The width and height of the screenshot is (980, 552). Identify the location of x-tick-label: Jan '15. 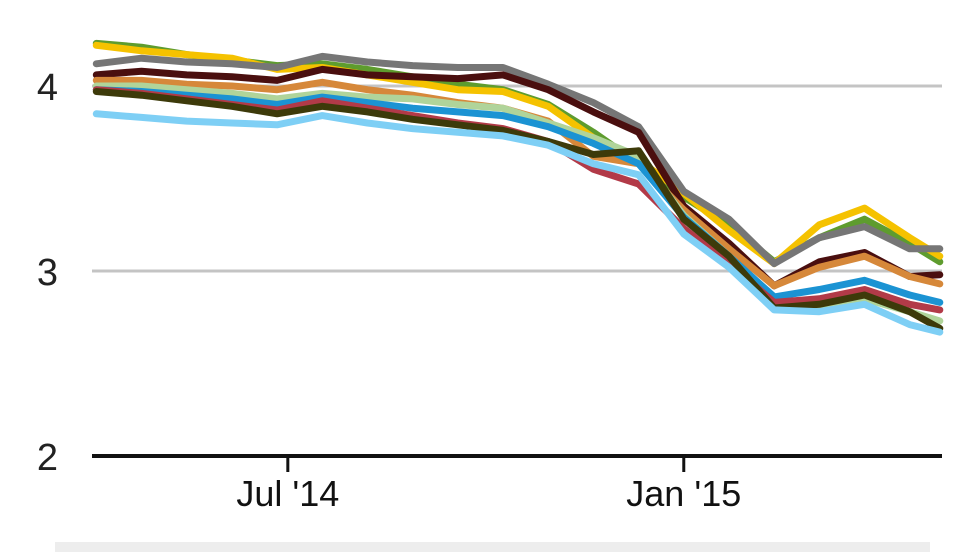
(683, 493).